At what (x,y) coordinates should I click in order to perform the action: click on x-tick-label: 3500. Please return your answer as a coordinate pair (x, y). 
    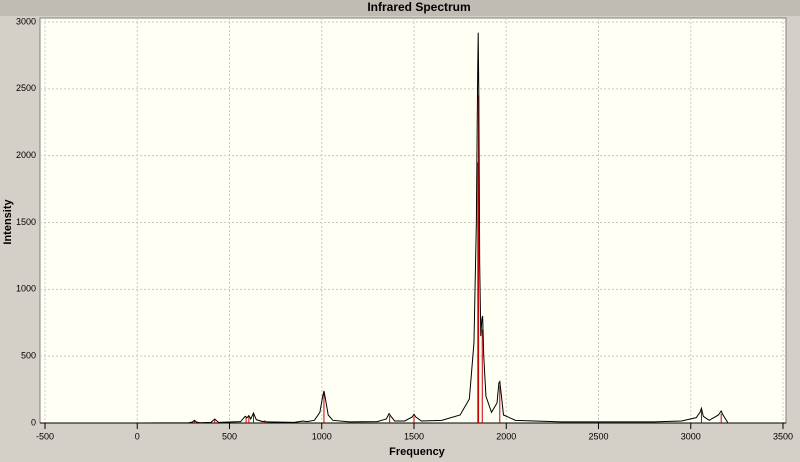
    Looking at the image, I should click on (783, 436).